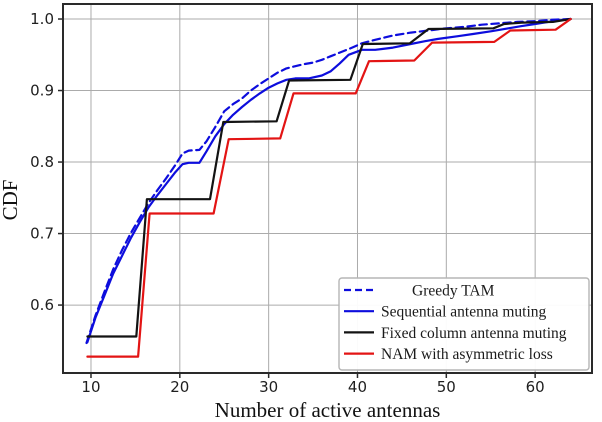 The image size is (602, 422). I want to click on y-tick-label: 0.6, so click(42, 305).